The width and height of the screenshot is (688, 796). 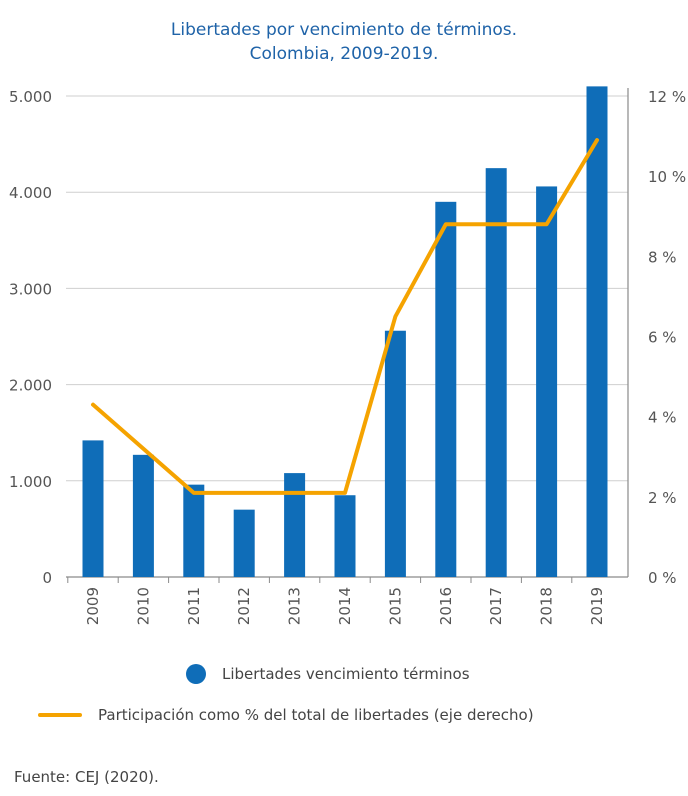 I want to click on x-tick-label: 2018, so click(x=547, y=606).